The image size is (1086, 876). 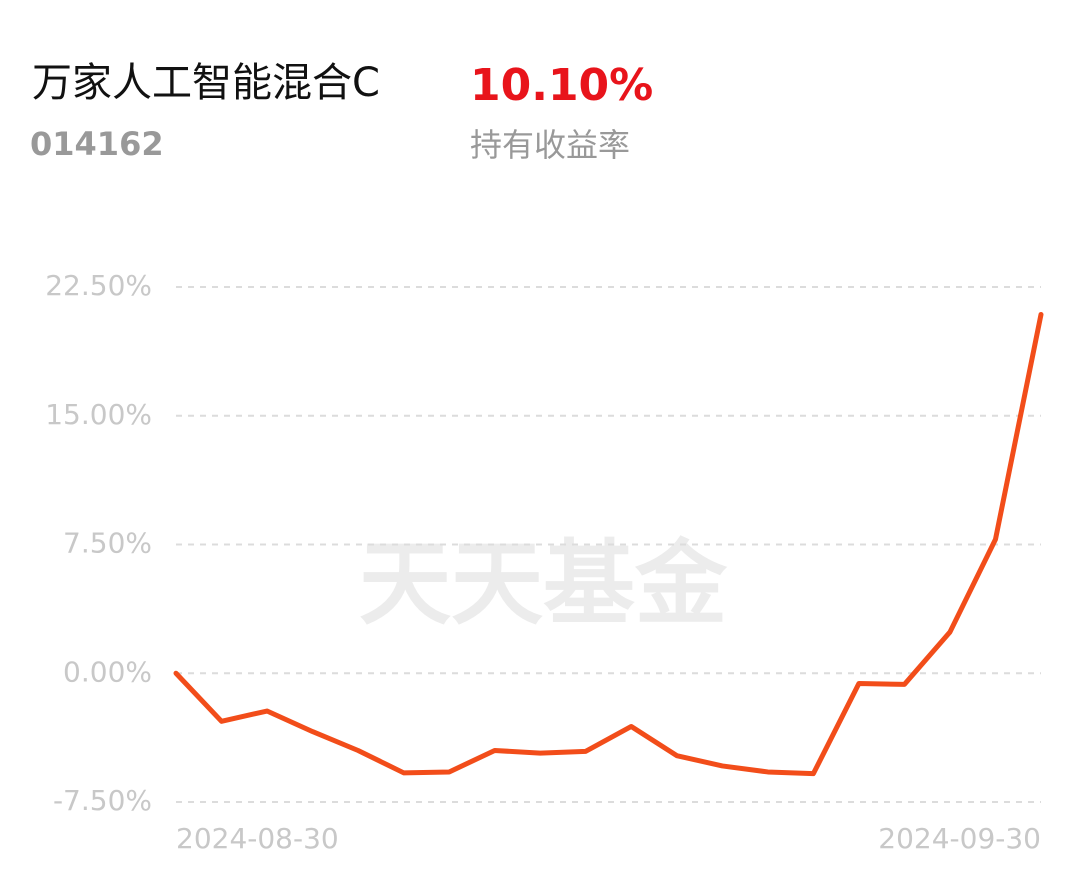 I want to click on y-tick-label: 0.00%, so click(x=107, y=671).